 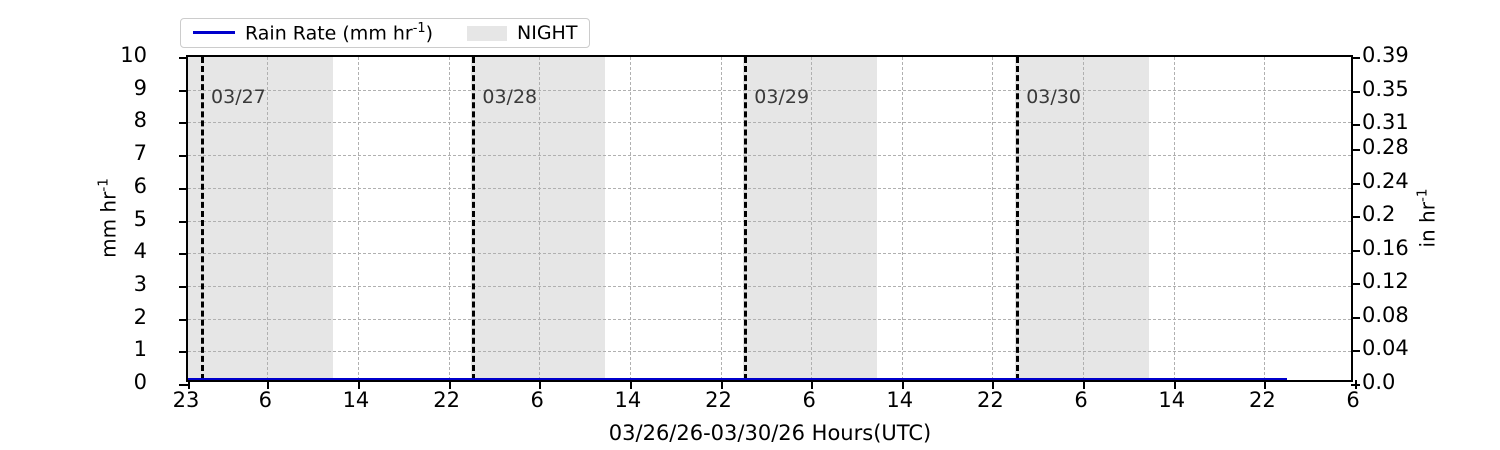 What do you see at coordinates (1385, 180) in the screenshot?
I see `y-axis-right-tick-label: 0.24` at bounding box center [1385, 180].